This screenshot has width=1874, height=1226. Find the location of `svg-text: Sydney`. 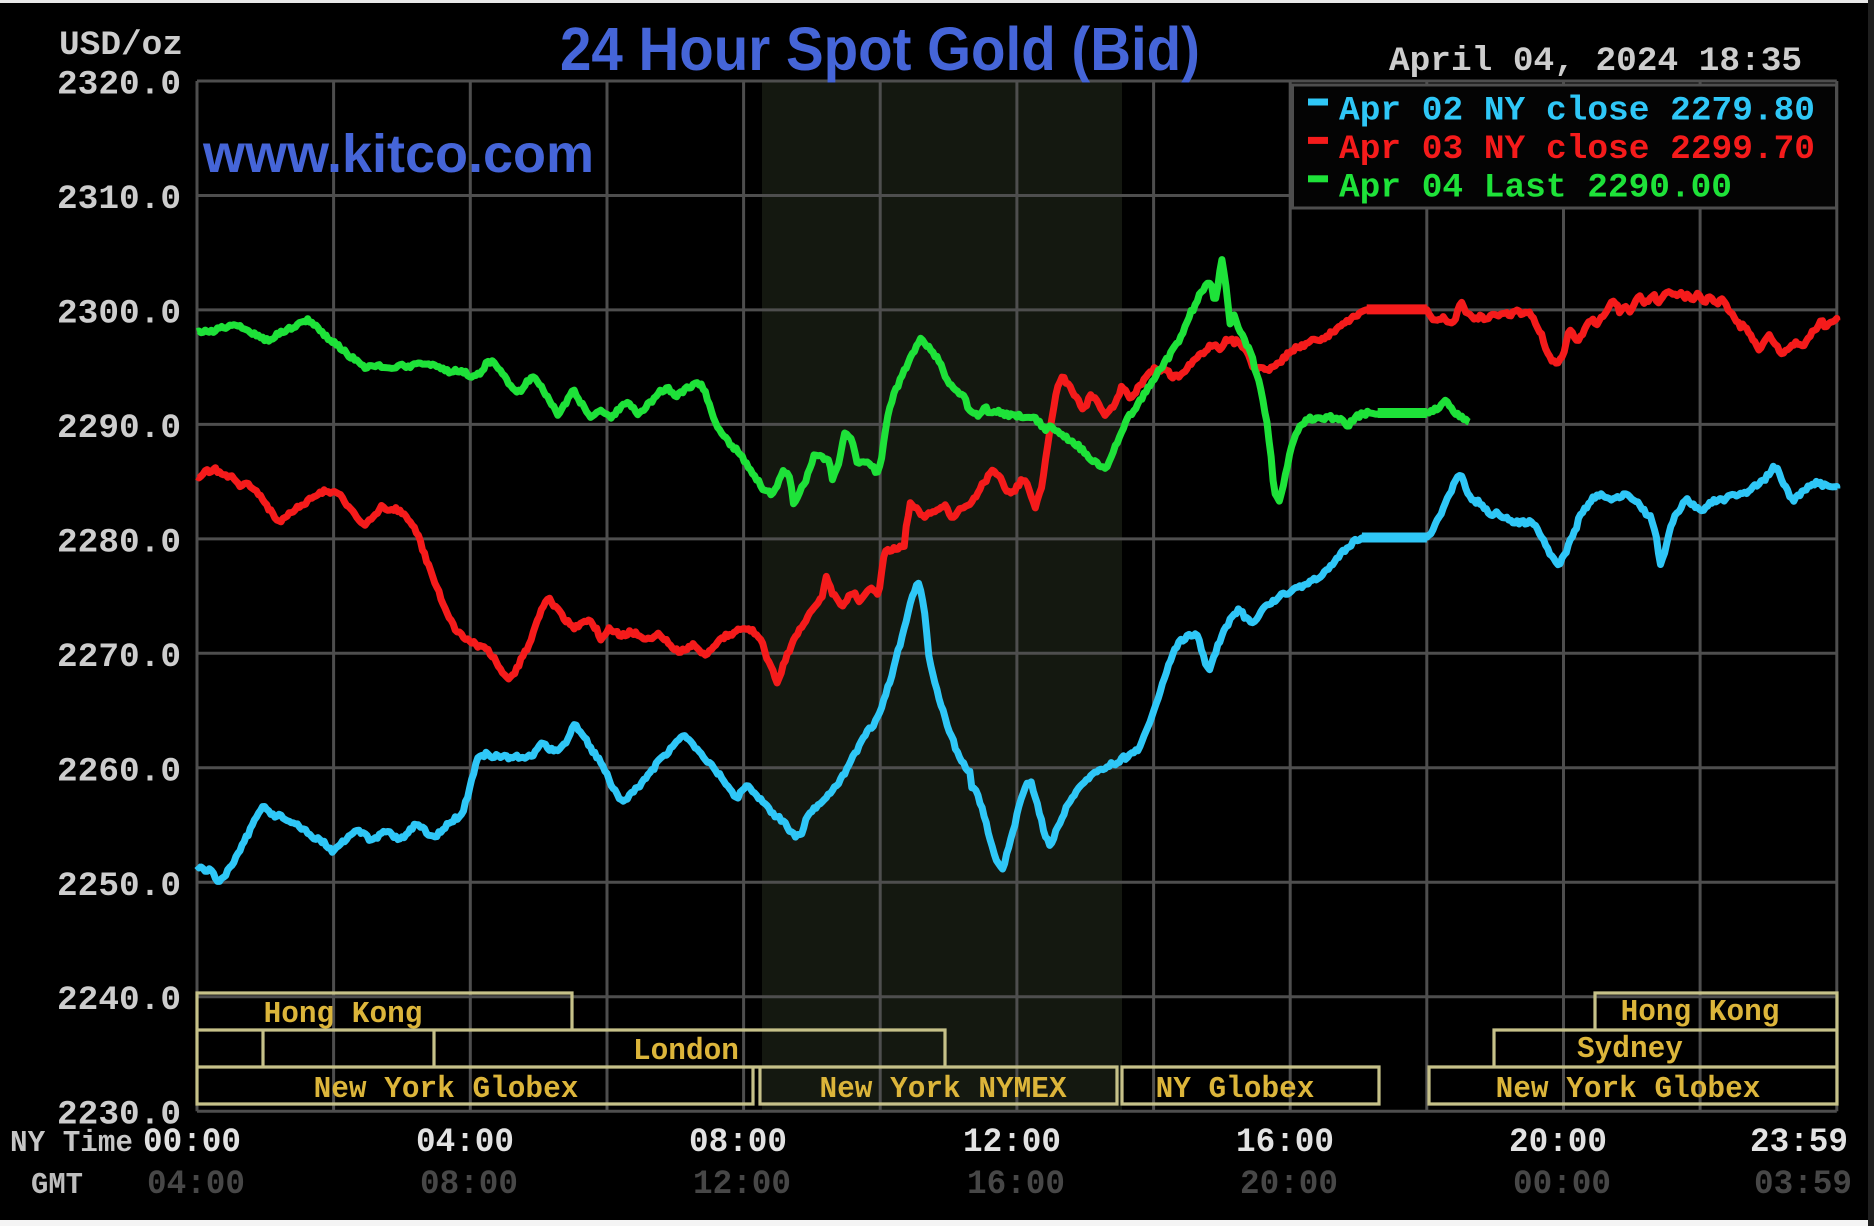

svg-text: Sydney is located at coordinates (1630, 1049).